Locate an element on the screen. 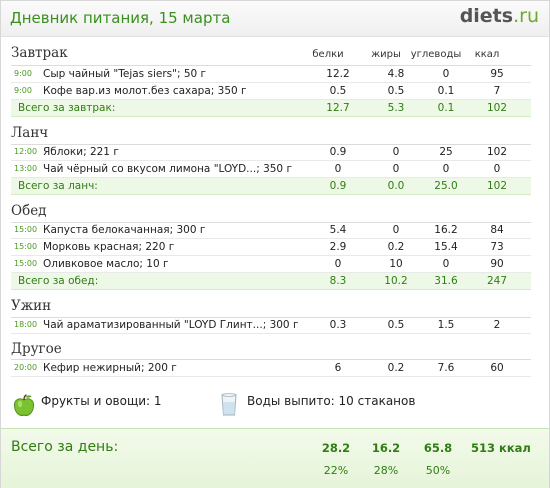  meal-title-supper: Ужин is located at coordinates (31, 306).